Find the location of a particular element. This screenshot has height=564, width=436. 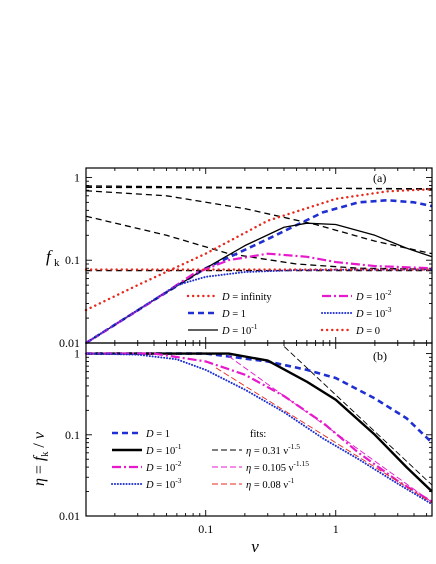

panel-a-legend-label-d-10-1: D = 10-1 is located at coordinates (239, 329).